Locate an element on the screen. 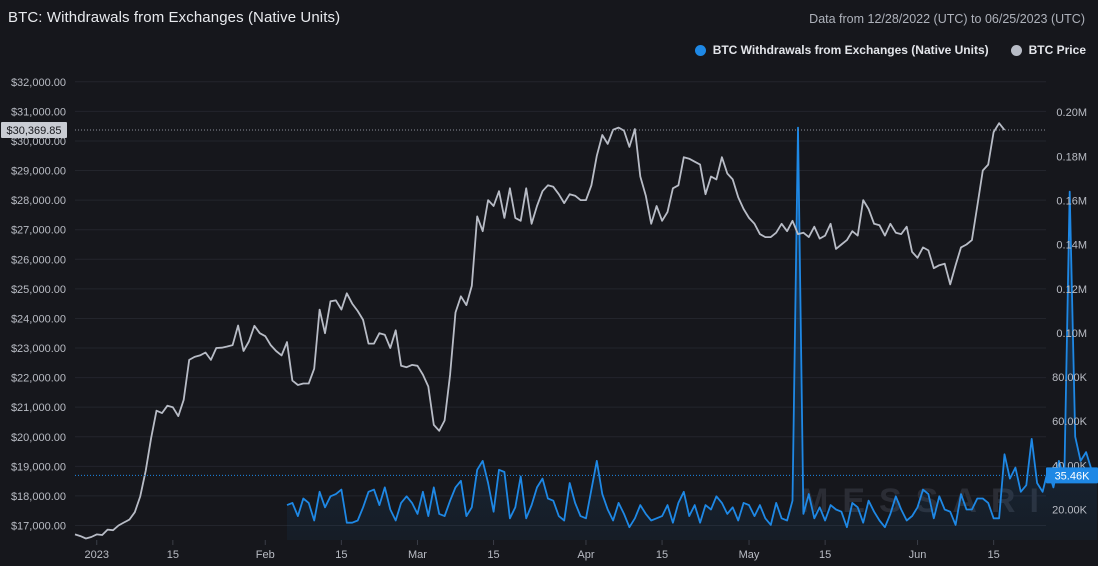 This screenshot has height=566, width=1098. left-tick-label: $22,000.00 is located at coordinates (38, 379).